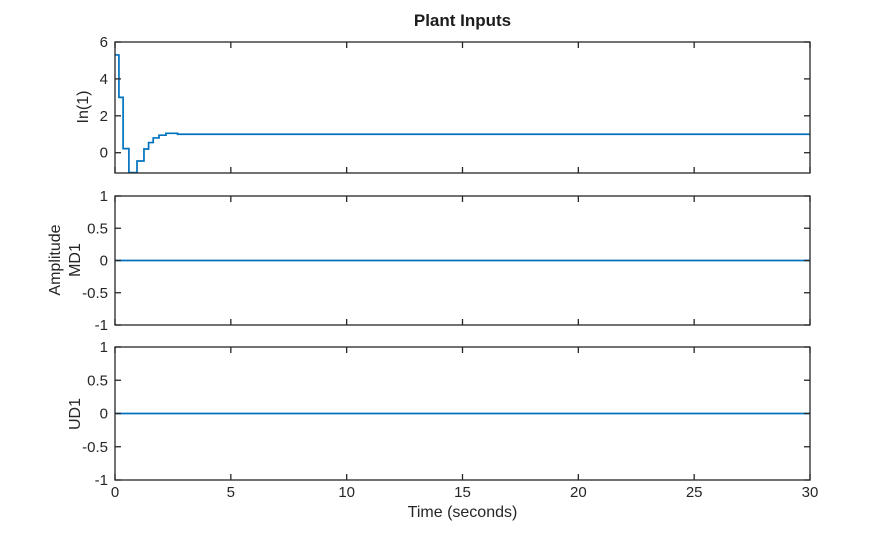  Describe the element at coordinates (694, 492) in the screenshot. I see `x-tick-label: 25` at that location.